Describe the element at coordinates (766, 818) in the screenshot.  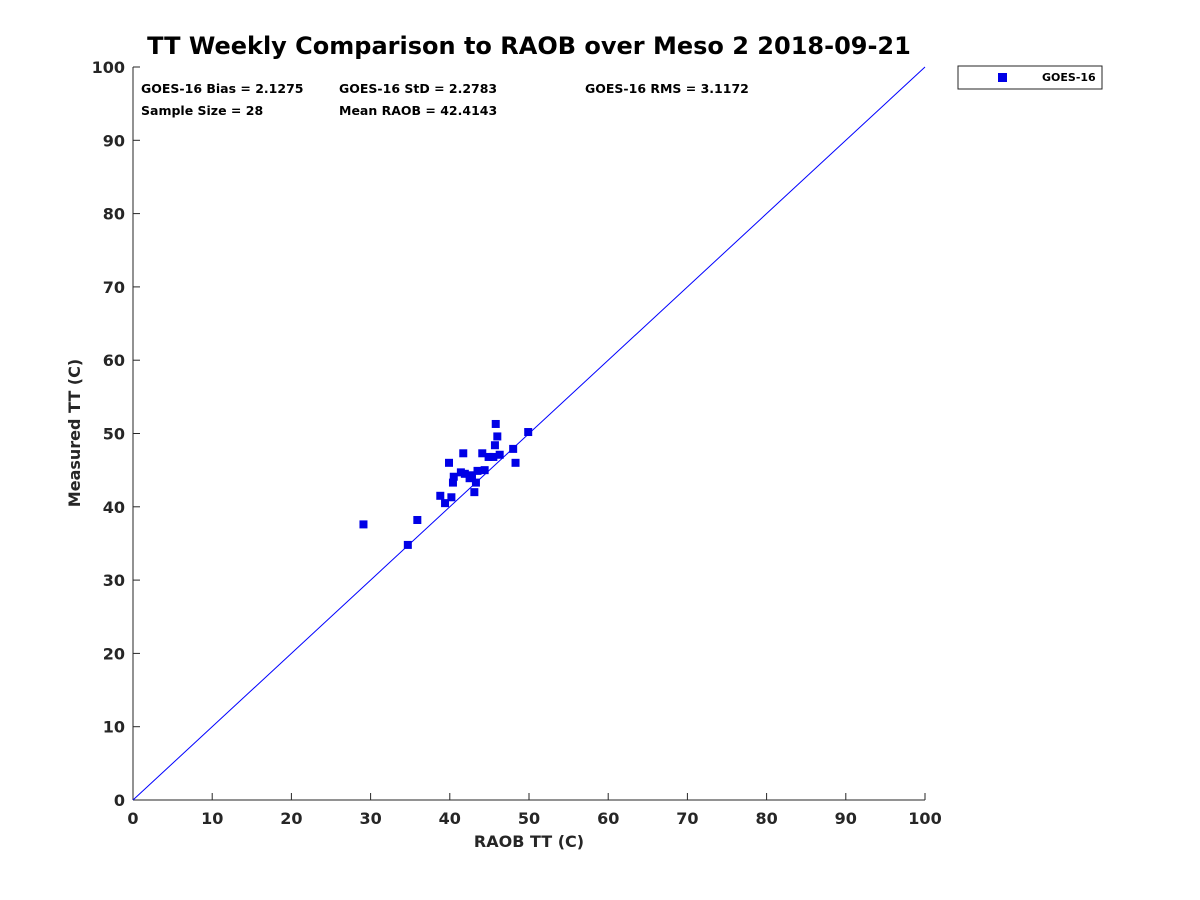
I see `x-tick-label-80: 80` at that location.